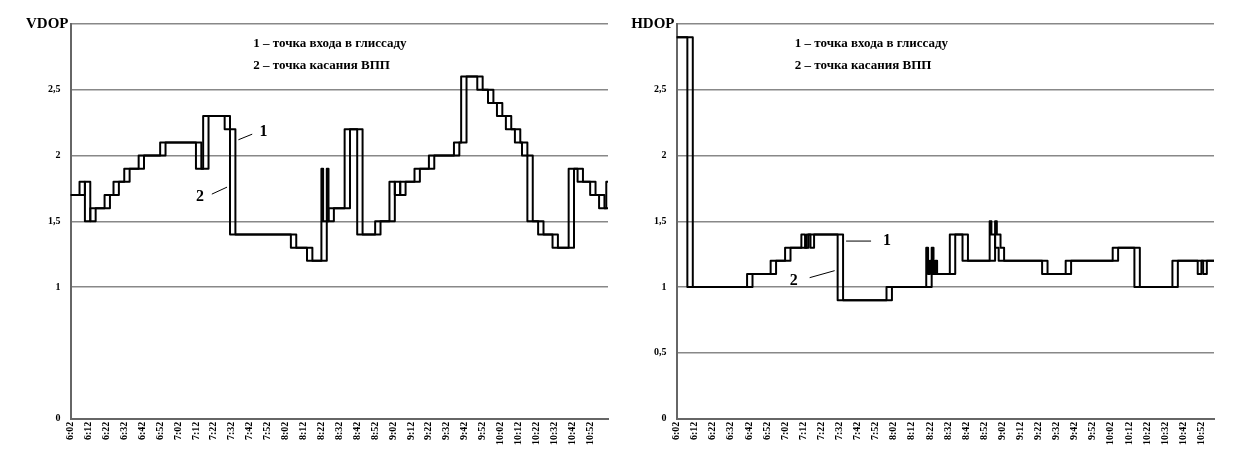  I want to click on y-axis-title: VDOP, so click(47, 22).